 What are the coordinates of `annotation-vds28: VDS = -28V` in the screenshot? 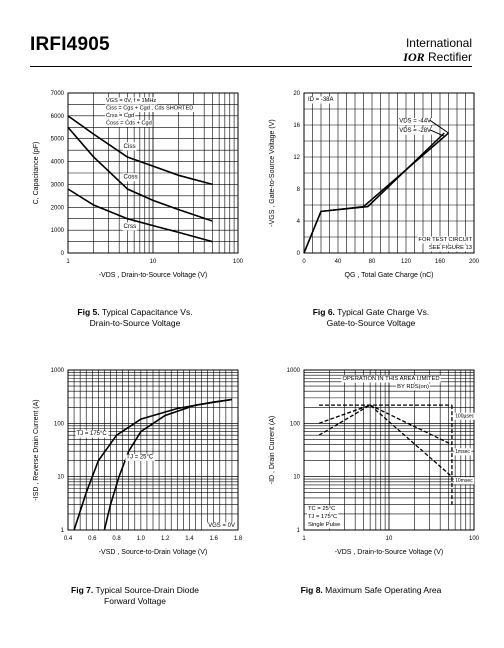 It's located at (415, 131).